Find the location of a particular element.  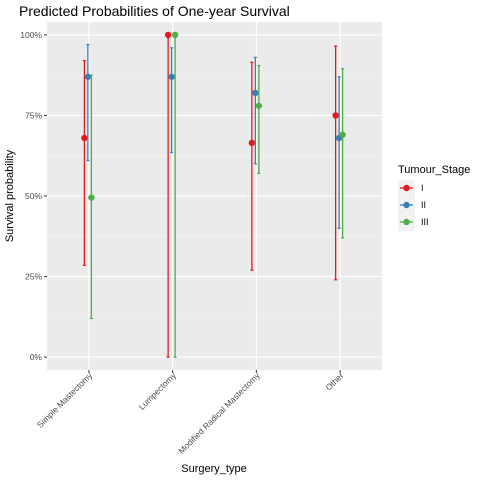

y-tick-label: 50% is located at coordinates (33, 196).